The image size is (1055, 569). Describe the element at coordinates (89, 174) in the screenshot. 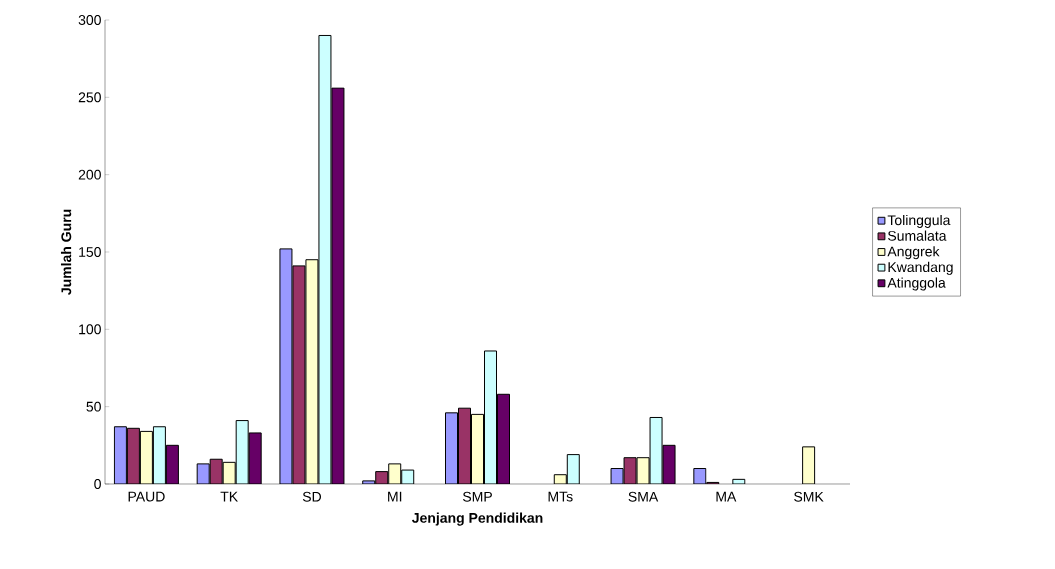

I see `y-tick-label: 200` at that location.